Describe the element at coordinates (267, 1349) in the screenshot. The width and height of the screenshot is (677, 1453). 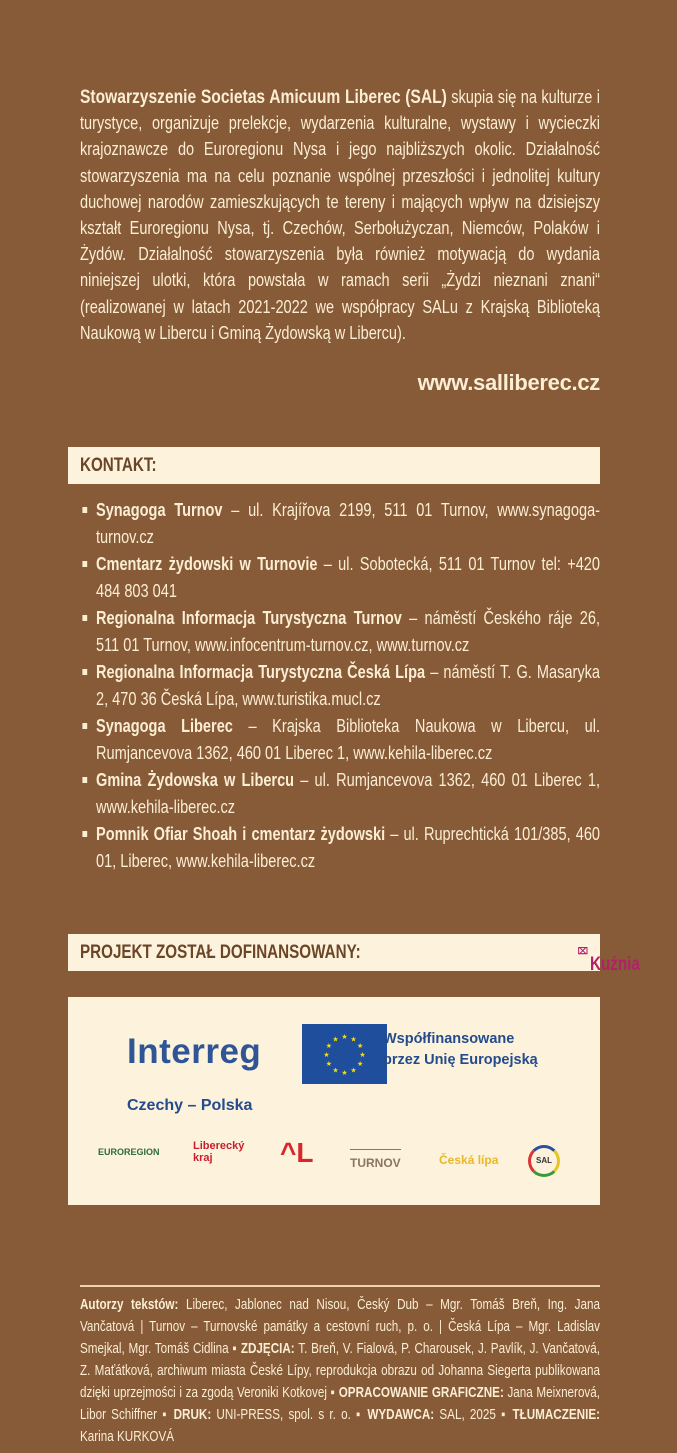
I see `credit-label: ZDJĘCIA:` at that location.